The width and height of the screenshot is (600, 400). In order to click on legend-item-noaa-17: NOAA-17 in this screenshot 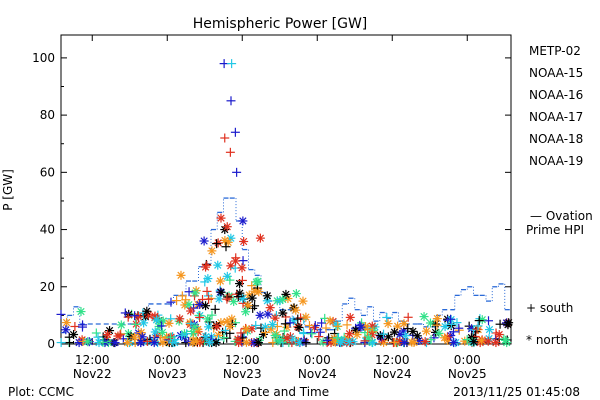, I will do `click(556, 117)`.